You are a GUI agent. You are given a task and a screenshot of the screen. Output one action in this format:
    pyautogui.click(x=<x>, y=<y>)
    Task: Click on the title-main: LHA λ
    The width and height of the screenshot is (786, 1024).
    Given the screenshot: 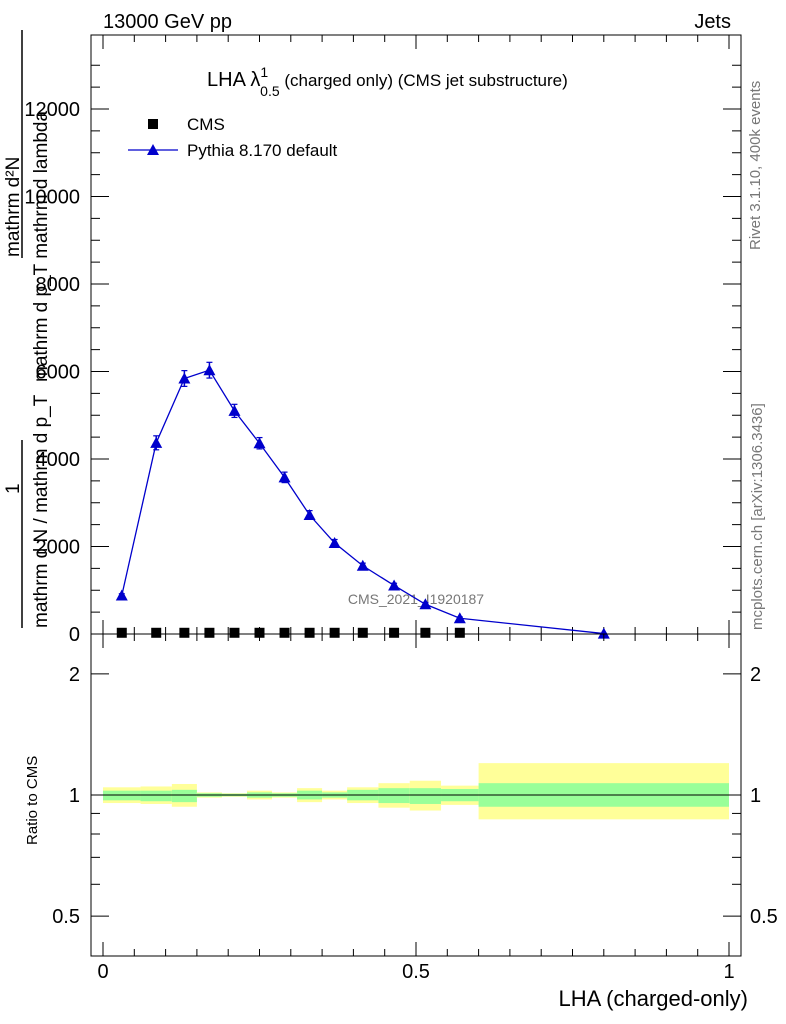 What is the action you would take?
    pyautogui.click(x=233, y=80)
    